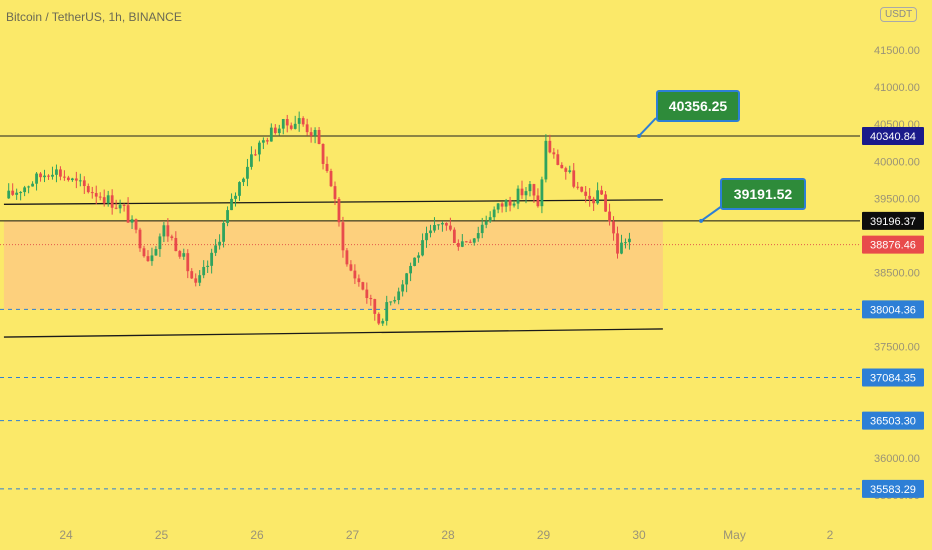 This screenshot has width=932, height=550. I want to click on currency-badge: USDT, so click(899, 14).